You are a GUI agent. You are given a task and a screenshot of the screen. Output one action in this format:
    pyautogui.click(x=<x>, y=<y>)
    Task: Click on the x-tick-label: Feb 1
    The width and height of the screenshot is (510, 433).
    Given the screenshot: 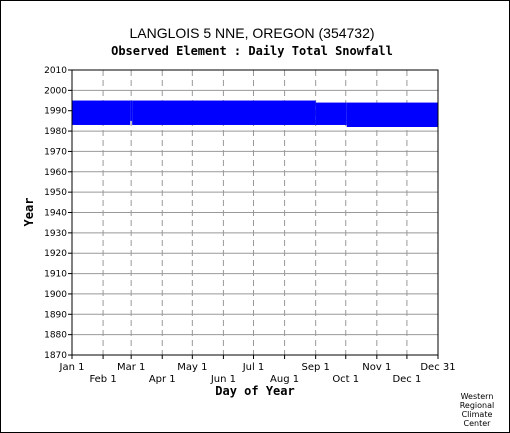 What is the action you would take?
    pyautogui.click(x=102, y=379)
    